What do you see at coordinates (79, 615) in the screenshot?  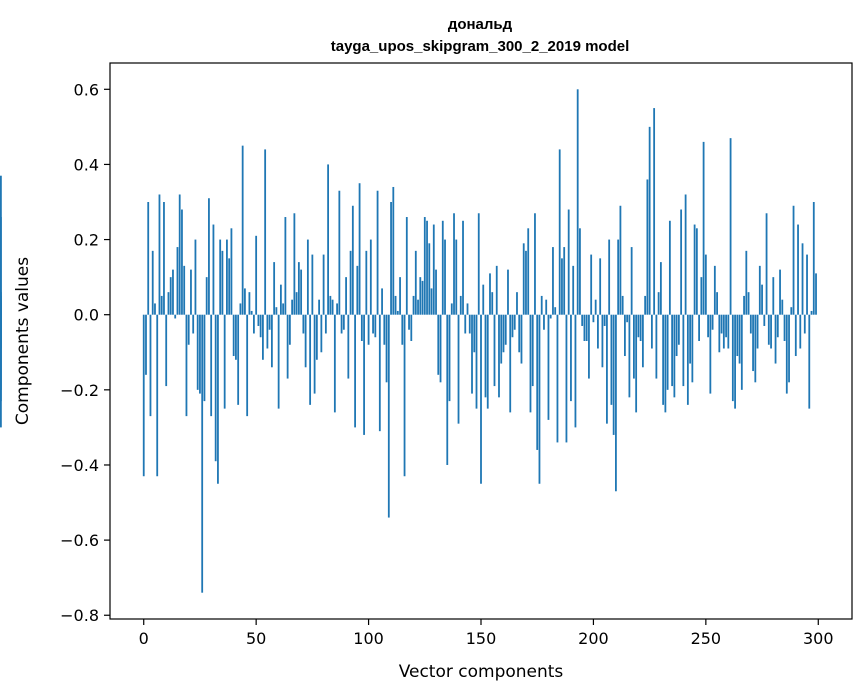 I see `y-tick-label: −0.8` at bounding box center [79, 615].